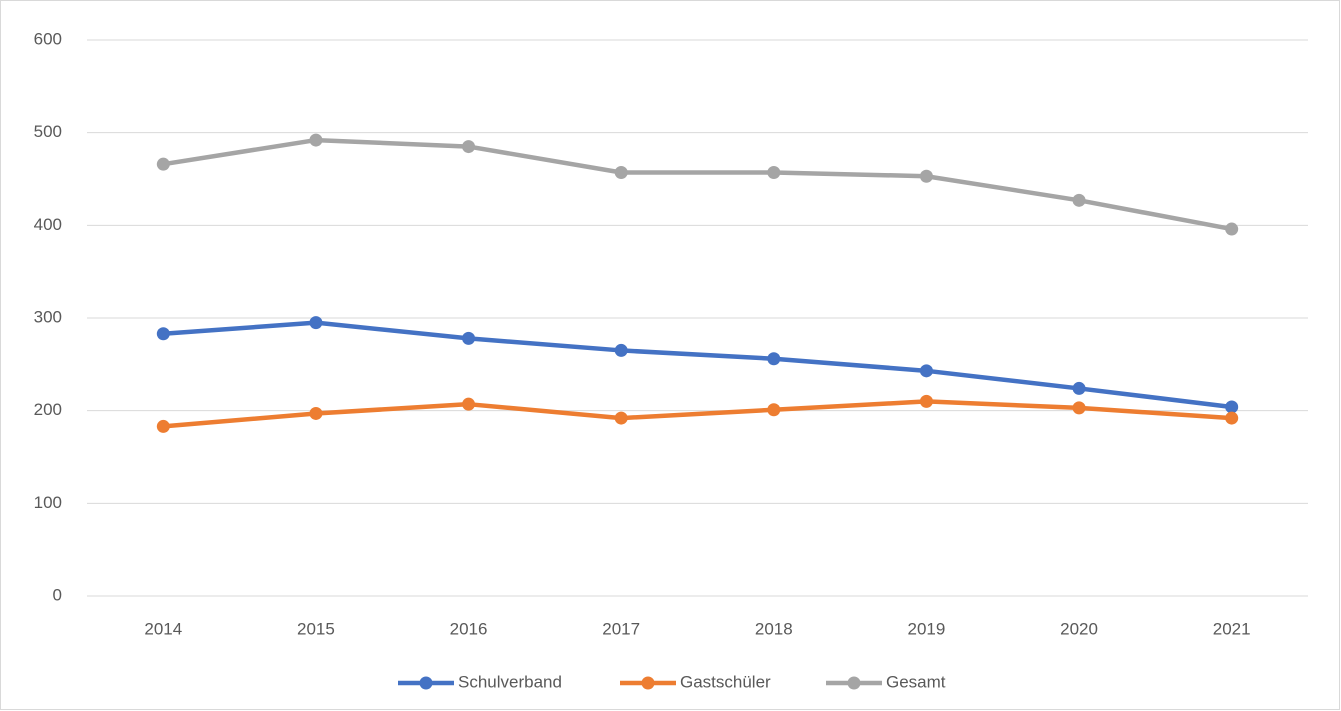  What do you see at coordinates (927, 628) in the screenshot?
I see `x-tick-label: 2019` at bounding box center [927, 628].